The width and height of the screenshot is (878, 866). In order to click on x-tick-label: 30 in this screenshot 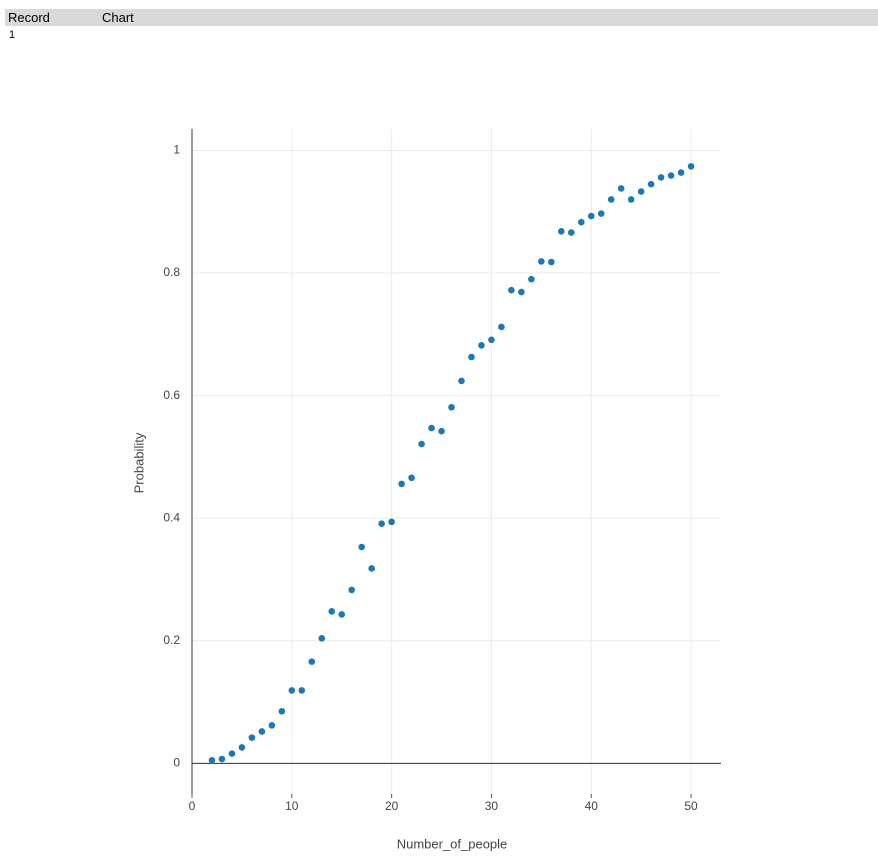, I will do `click(492, 806)`.